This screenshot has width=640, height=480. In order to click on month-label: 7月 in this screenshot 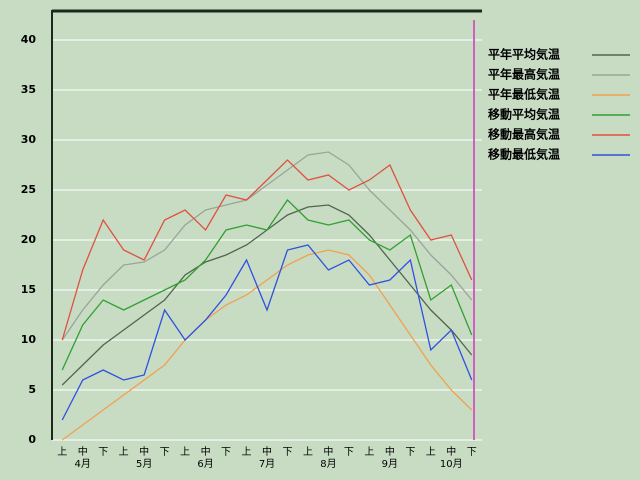, I will do `click(267, 464)`.